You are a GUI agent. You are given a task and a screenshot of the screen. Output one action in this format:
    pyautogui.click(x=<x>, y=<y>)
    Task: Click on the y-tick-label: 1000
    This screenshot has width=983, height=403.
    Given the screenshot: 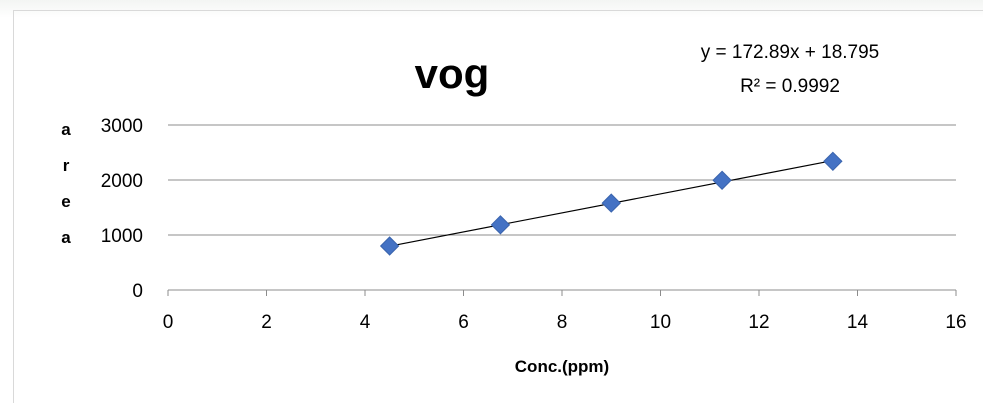 What is the action you would take?
    pyautogui.click(x=122, y=236)
    